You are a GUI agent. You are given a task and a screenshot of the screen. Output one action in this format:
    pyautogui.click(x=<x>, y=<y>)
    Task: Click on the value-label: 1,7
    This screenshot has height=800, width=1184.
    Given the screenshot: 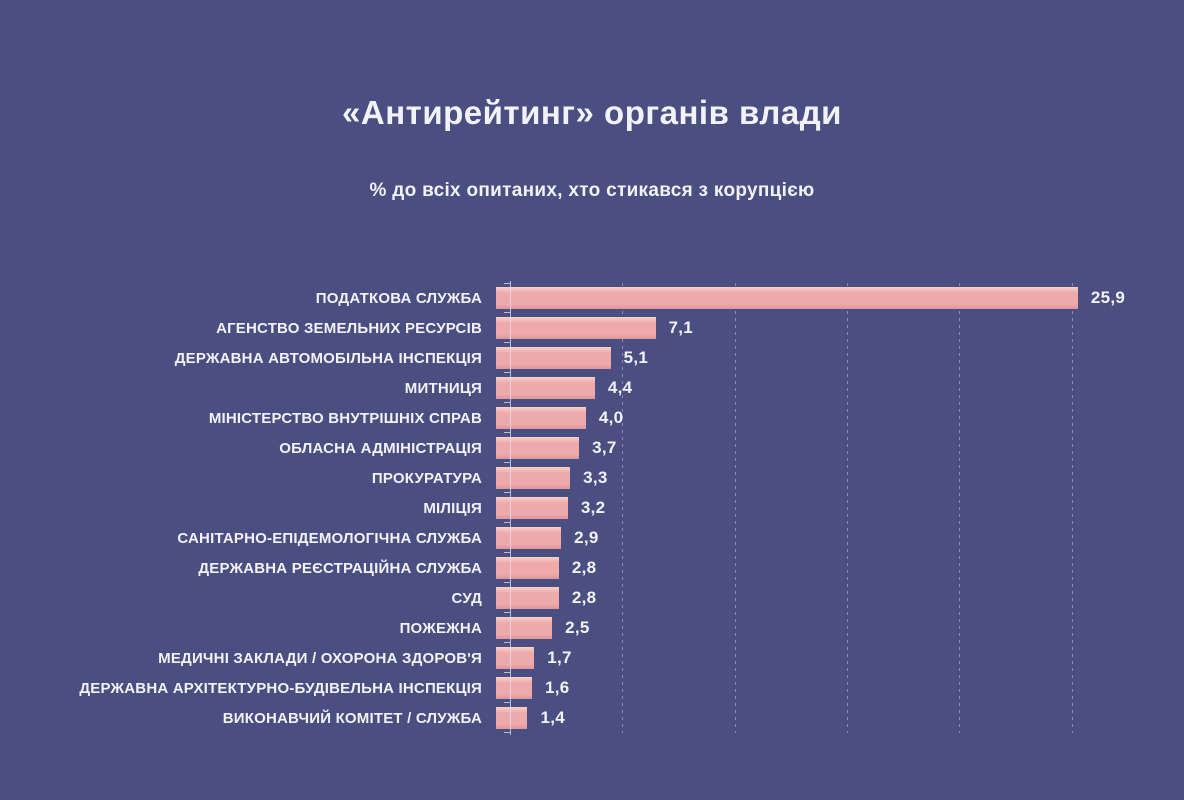 What is the action you would take?
    pyautogui.click(x=559, y=657)
    